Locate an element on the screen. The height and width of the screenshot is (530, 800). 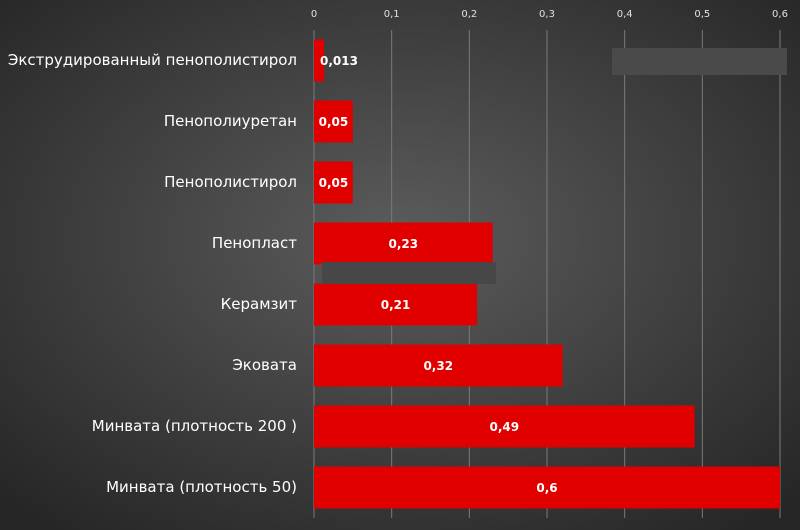
value-label: 0,013 is located at coordinates (339, 61).